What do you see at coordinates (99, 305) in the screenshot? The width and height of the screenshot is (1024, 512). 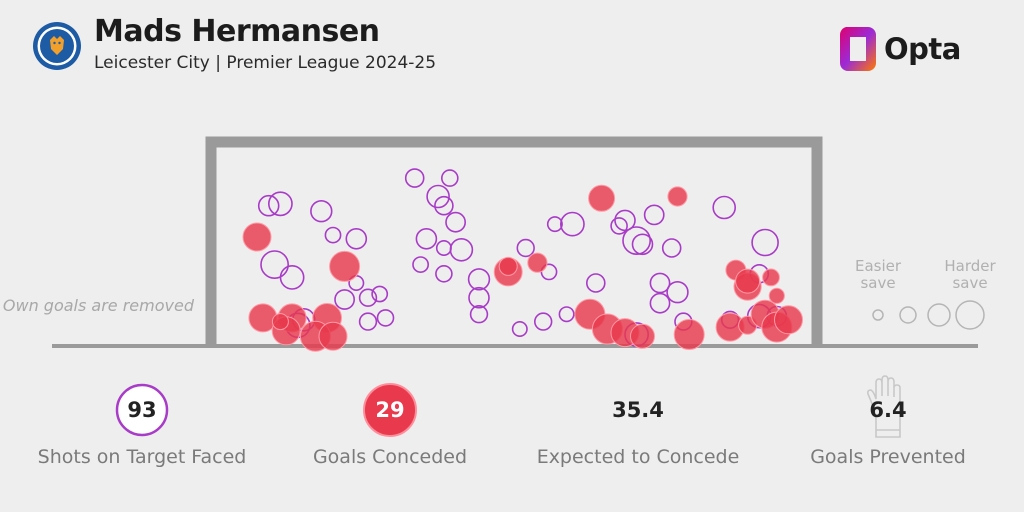 I see `own-goals-note: Own goals are removed` at bounding box center [99, 305].